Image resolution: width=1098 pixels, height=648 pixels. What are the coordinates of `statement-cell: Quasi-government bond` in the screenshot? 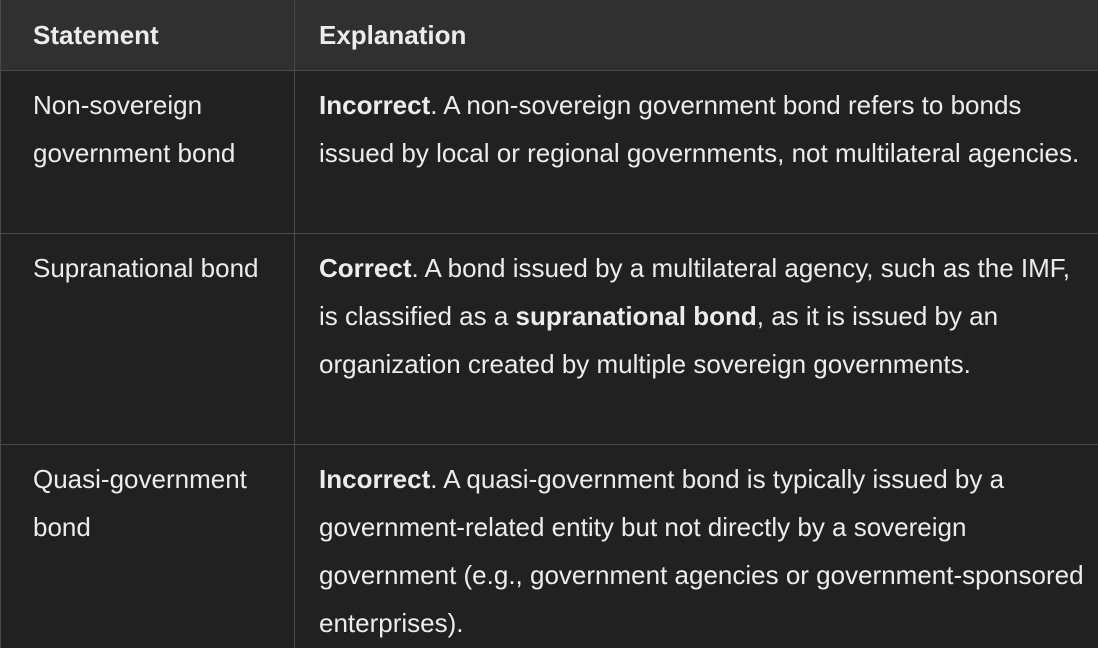 It's located at (147, 546).